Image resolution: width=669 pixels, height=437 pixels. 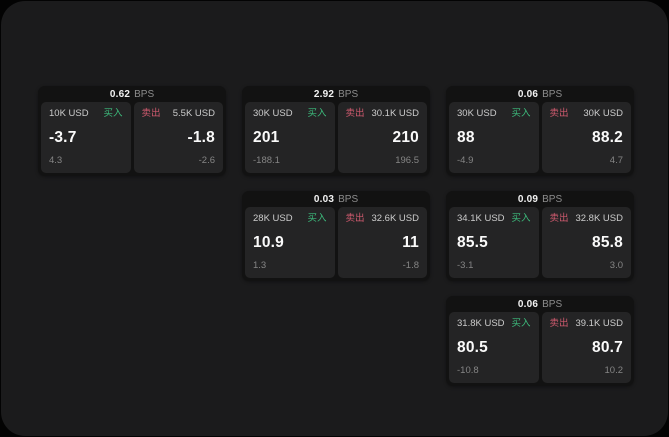 I want to click on sell-cell-top: 卖出 39.1K USD, so click(x=587, y=323).